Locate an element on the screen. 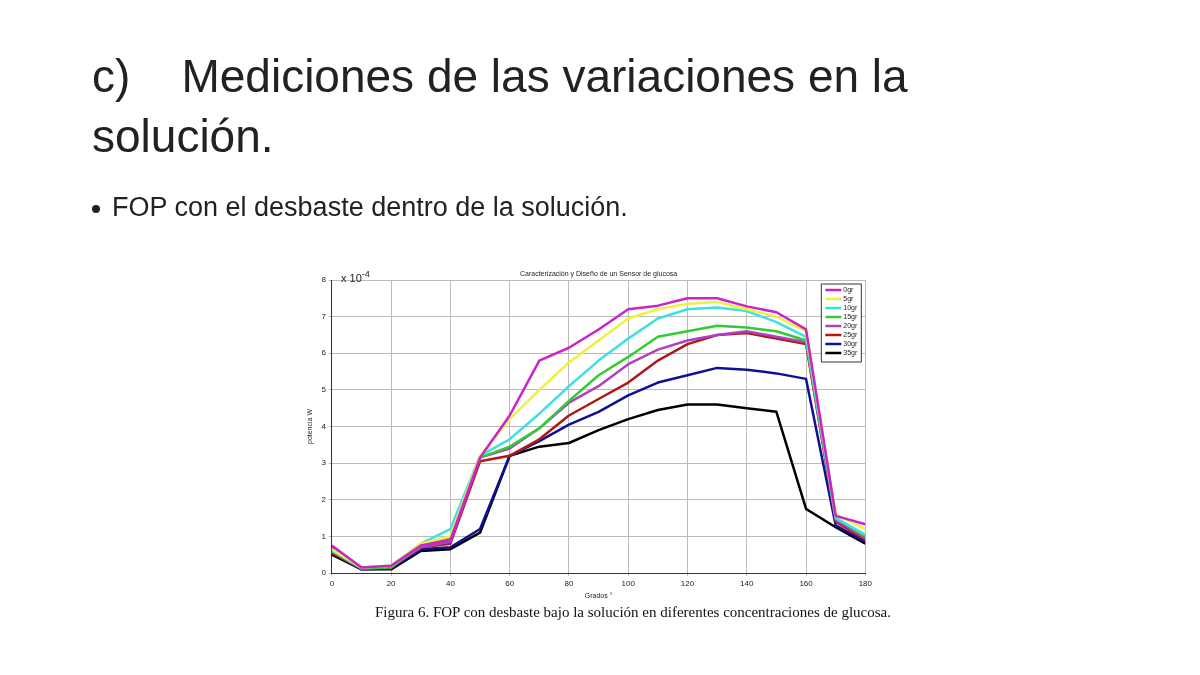 The width and height of the screenshot is (1200, 675). y-tick-label: 7 is located at coordinates (324, 316).